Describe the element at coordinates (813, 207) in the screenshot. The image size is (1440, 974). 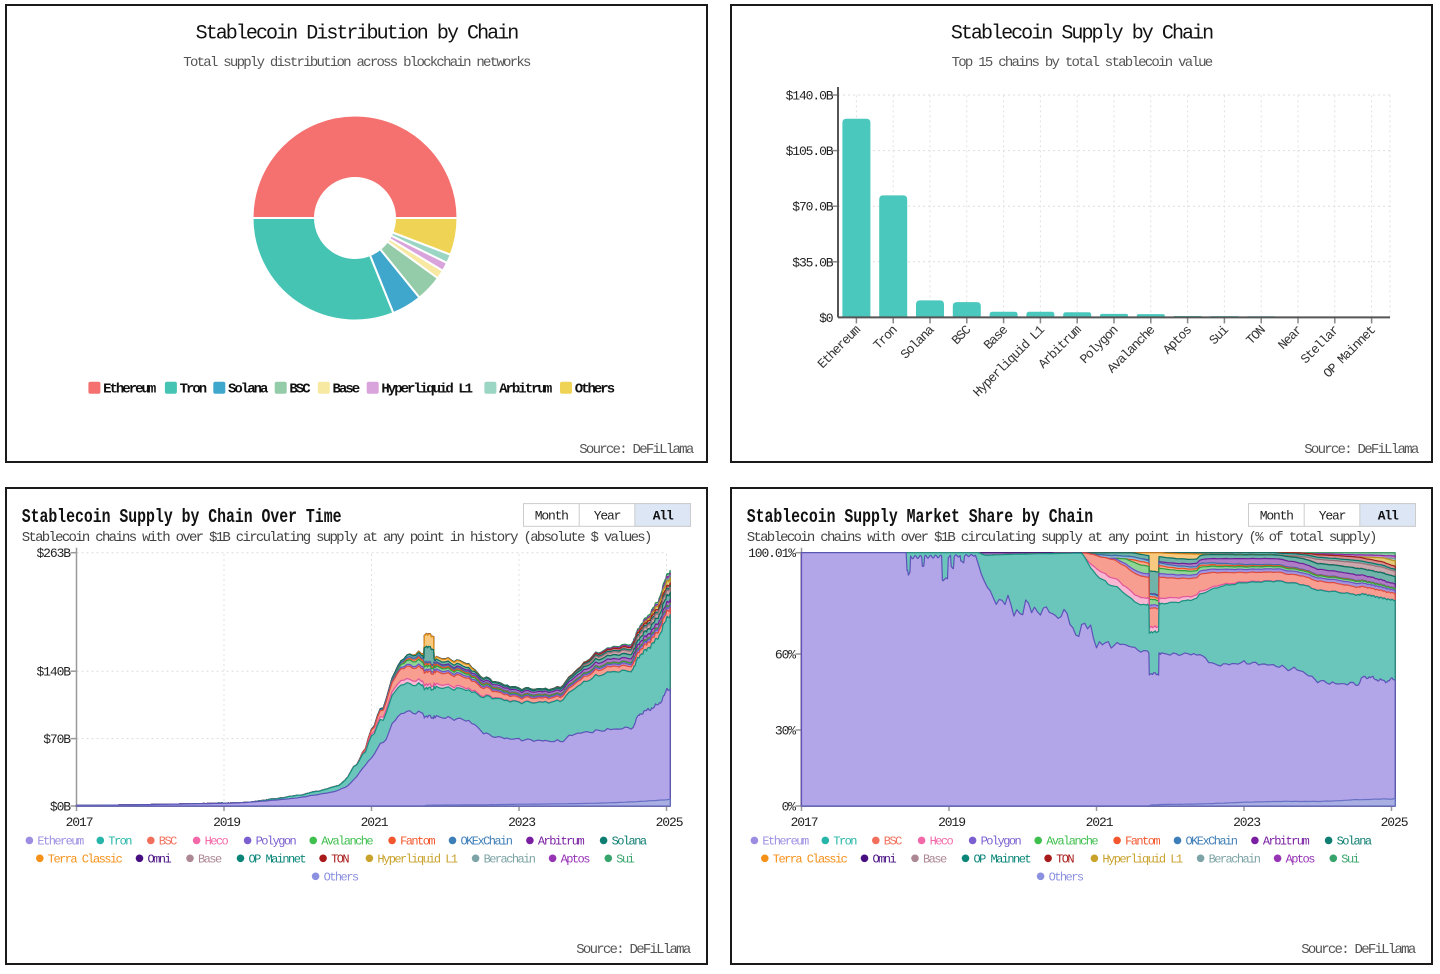
I see `svg-text: $70.0B` at that location.